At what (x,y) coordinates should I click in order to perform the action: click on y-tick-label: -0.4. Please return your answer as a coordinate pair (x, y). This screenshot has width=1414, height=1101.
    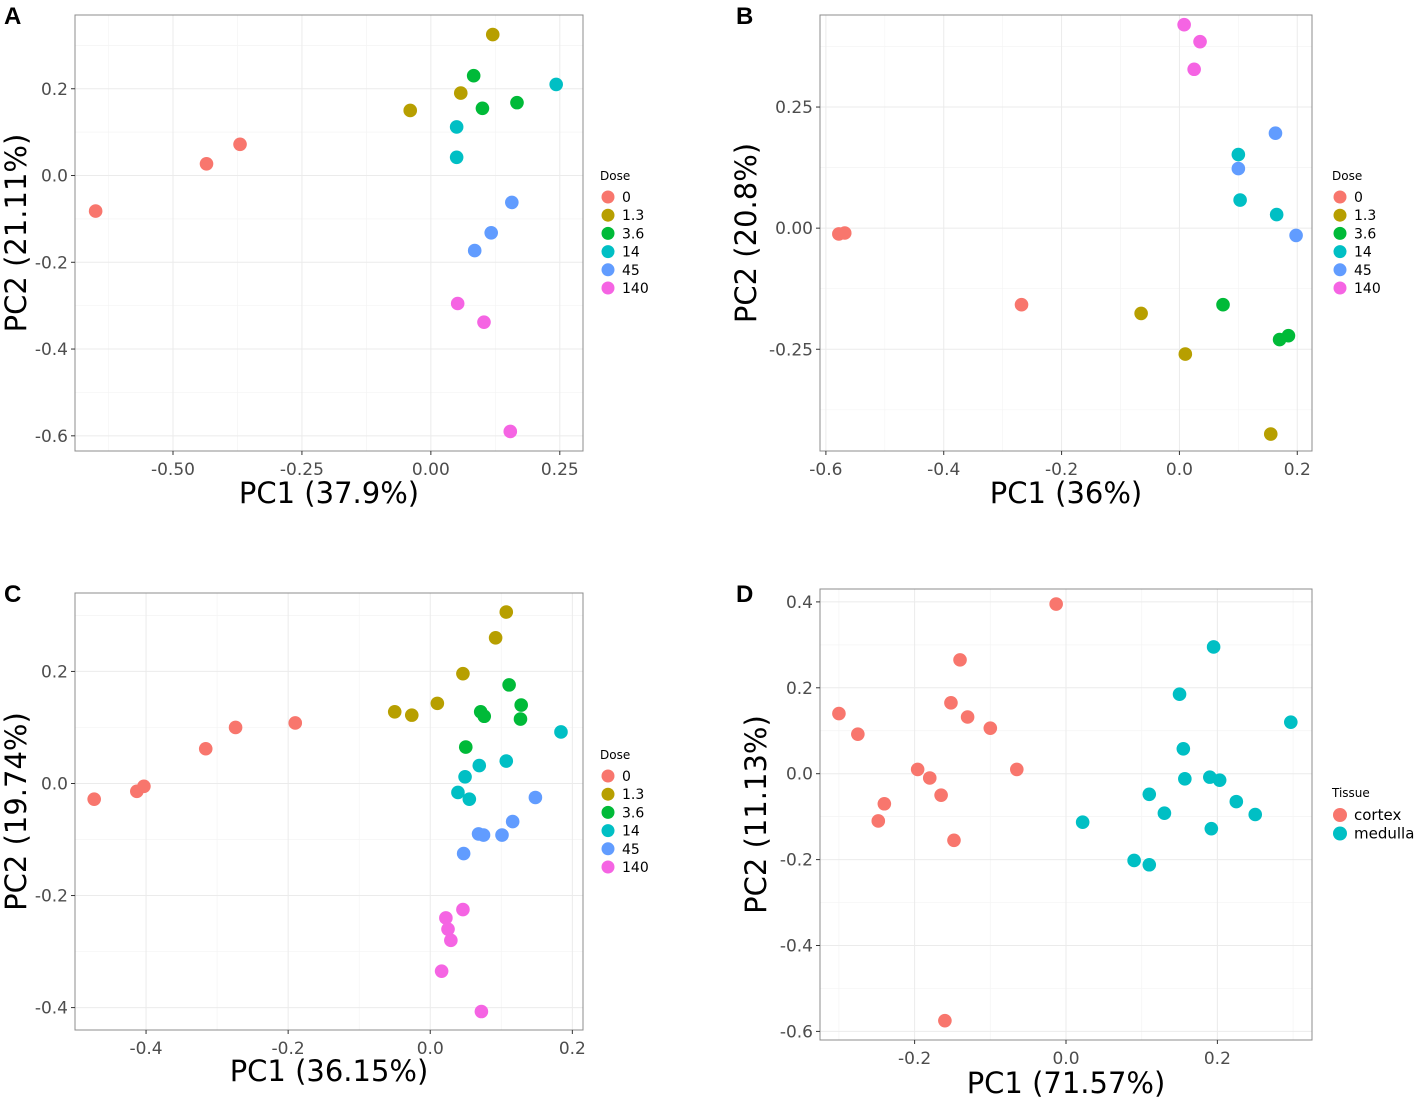
    Looking at the image, I should click on (51, 1009).